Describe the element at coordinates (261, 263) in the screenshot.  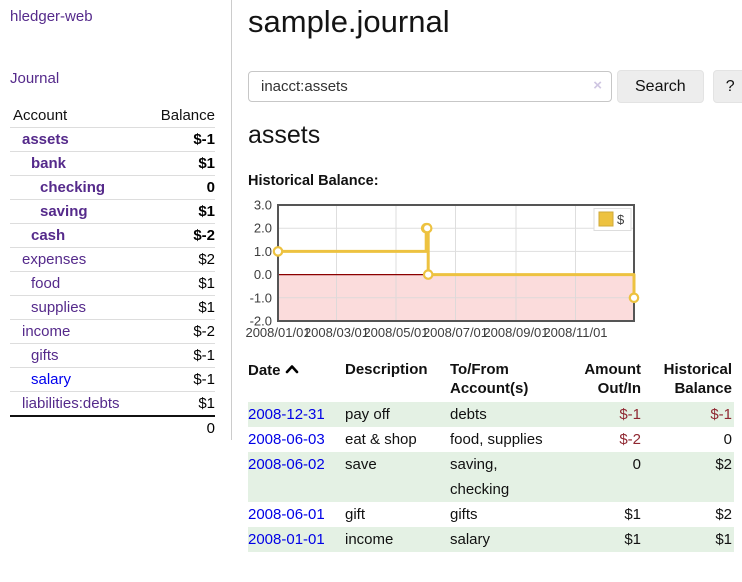
I see `y-axis-labels: 3.0 2.0 1.0 0.0 -1.0 -2.0` at that location.